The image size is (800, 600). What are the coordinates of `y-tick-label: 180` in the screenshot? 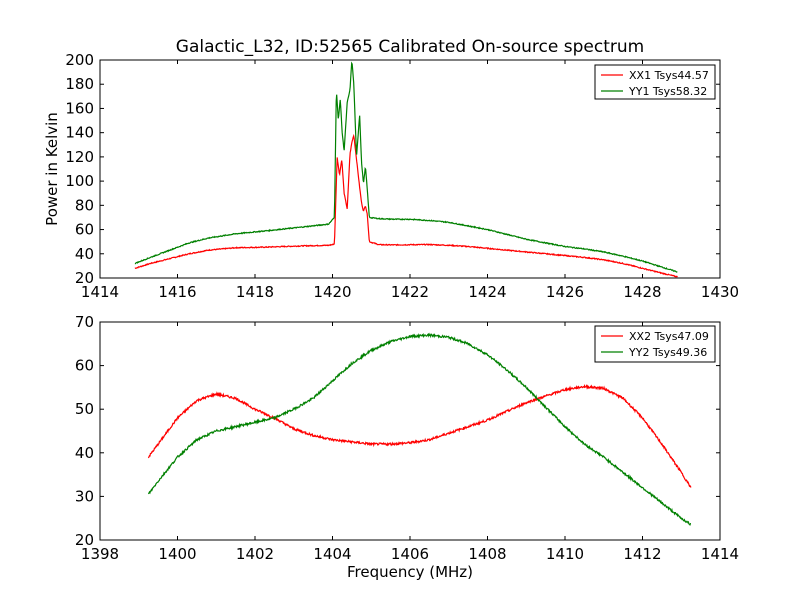 It's located at (79, 84).